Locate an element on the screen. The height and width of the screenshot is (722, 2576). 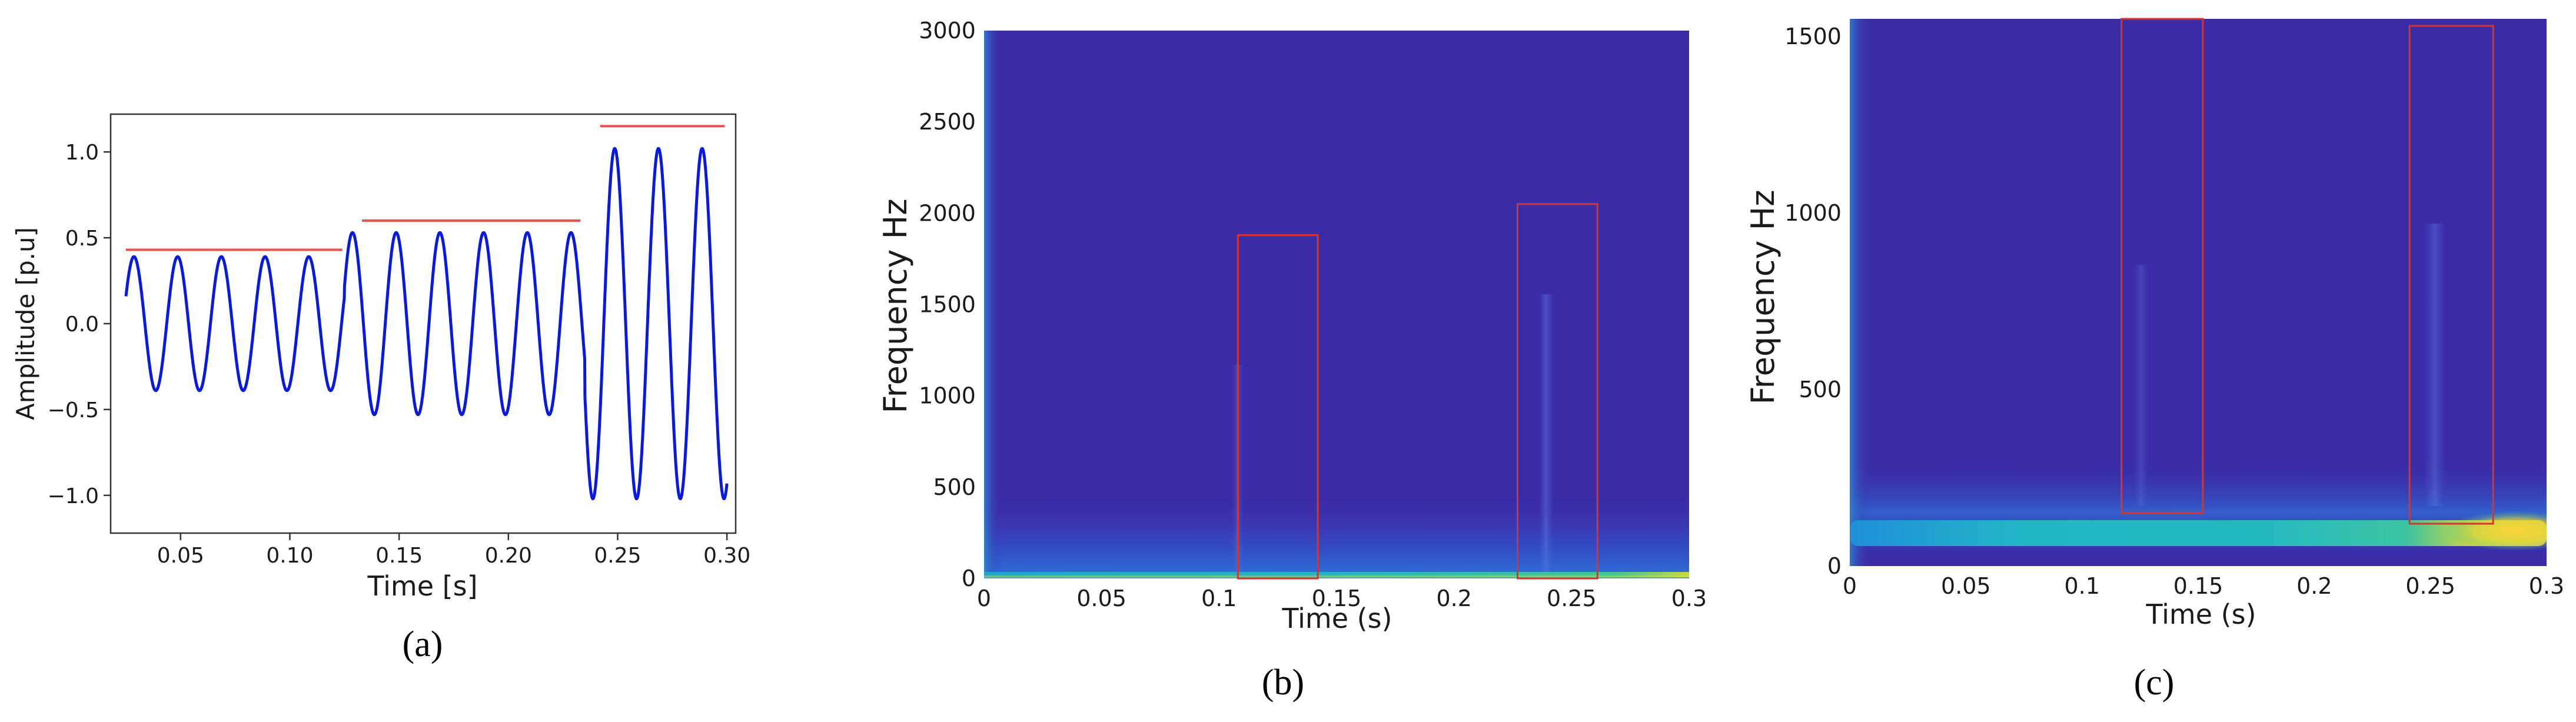
panel-b-fundamental-band is located at coordinates (1336, 574).